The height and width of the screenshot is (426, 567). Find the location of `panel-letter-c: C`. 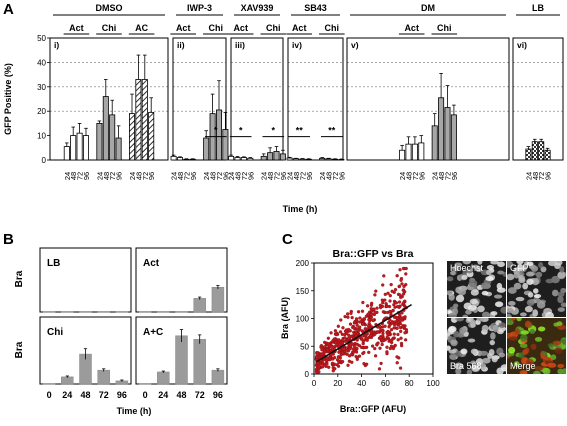

panel-letter-c: C is located at coordinates (287, 239).